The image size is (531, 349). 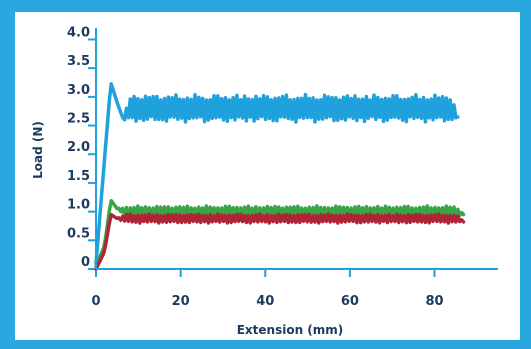 I want to click on x-tick-label: 0, so click(x=95, y=301).